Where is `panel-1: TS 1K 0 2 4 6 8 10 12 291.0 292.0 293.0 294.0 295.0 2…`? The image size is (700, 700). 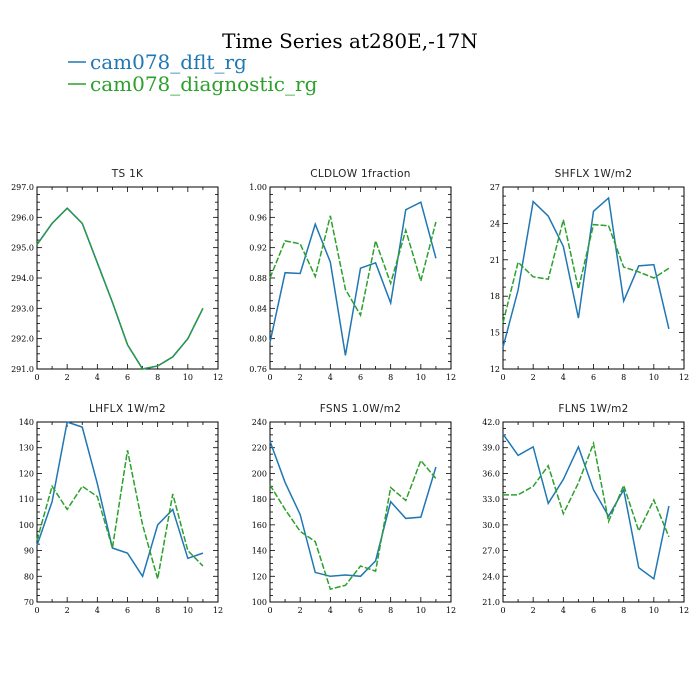
panel-1: TS 1K 0 2 4 6 8 10 12 291.0 292.0 293.0 294.0 295.0 2… is located at coordinates (117, 275).